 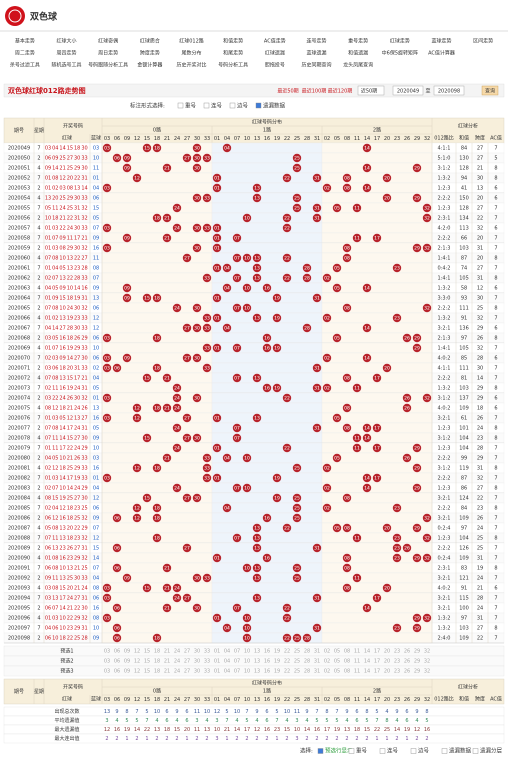 What do you see at coordinates (25, 53) in the screenshot?
I see `nav-link: 周二走势` at bounding box center [25, 53].